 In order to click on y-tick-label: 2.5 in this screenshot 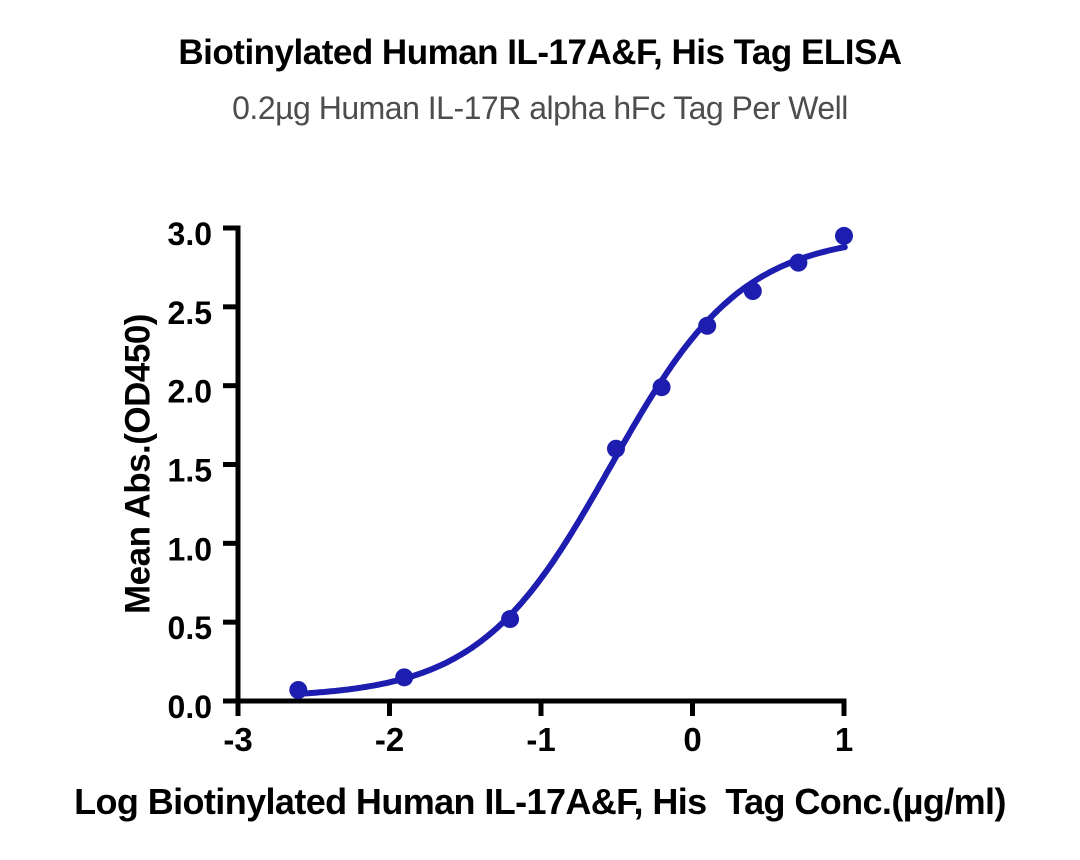, I will do `click(190, 313)`.